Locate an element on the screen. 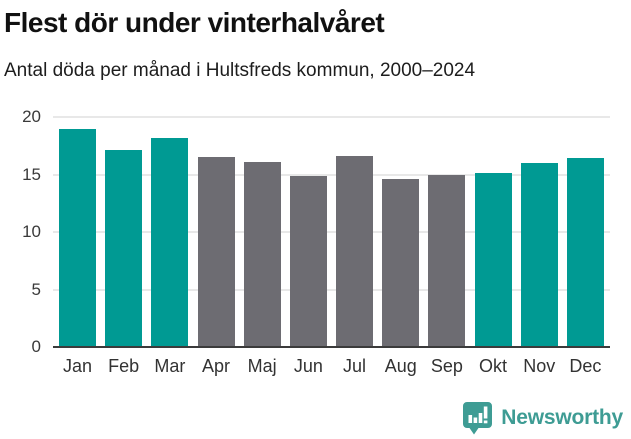  x-tick-label-maj: Maj is located at coordinates (262, 366).